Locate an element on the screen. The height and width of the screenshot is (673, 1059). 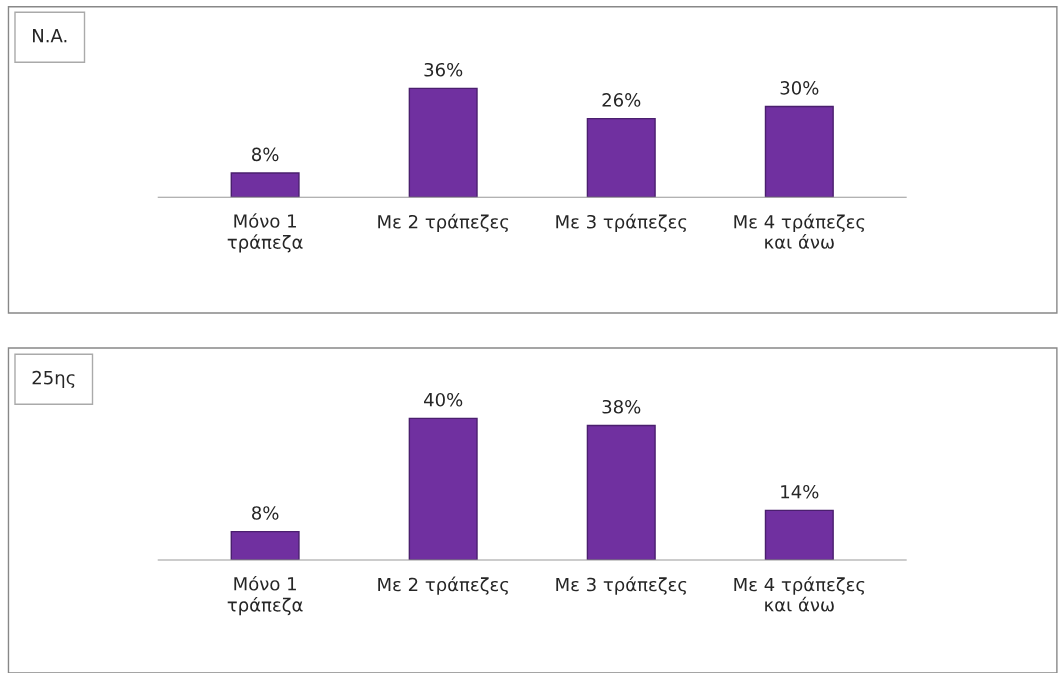
chart-title: 25ης is located at coordinates (53, 379).